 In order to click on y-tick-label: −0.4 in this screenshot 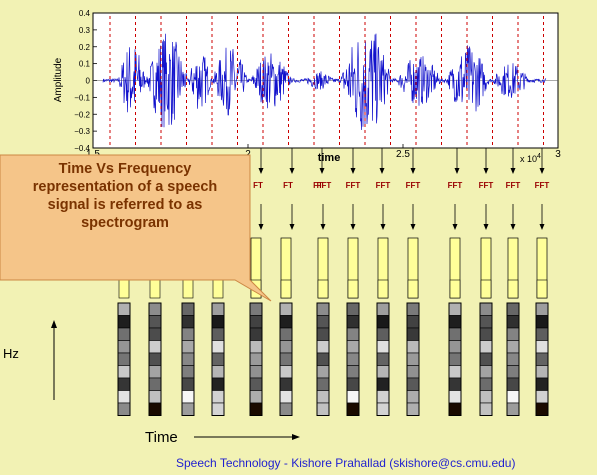, I will do `click(82, 148)`.